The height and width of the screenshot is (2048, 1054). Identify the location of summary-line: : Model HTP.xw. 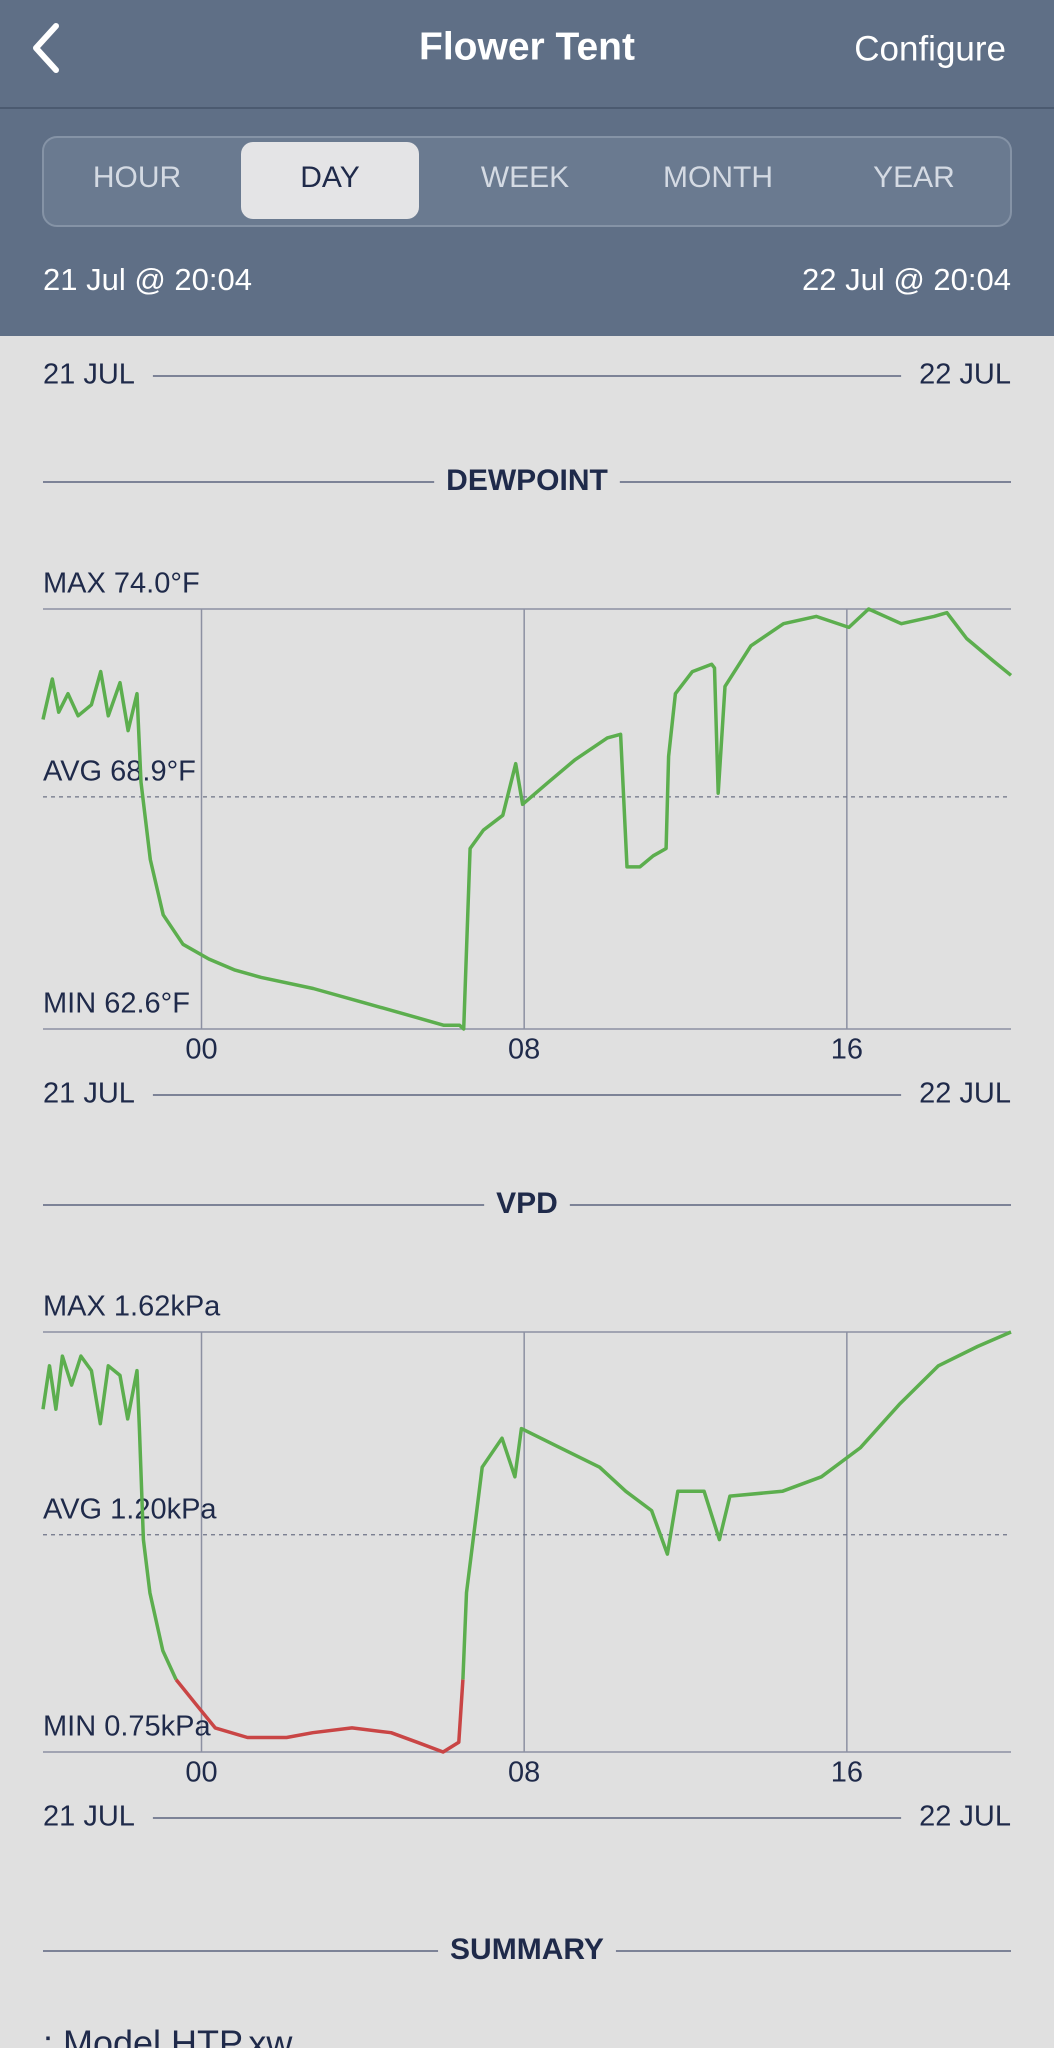
(168, 2035).